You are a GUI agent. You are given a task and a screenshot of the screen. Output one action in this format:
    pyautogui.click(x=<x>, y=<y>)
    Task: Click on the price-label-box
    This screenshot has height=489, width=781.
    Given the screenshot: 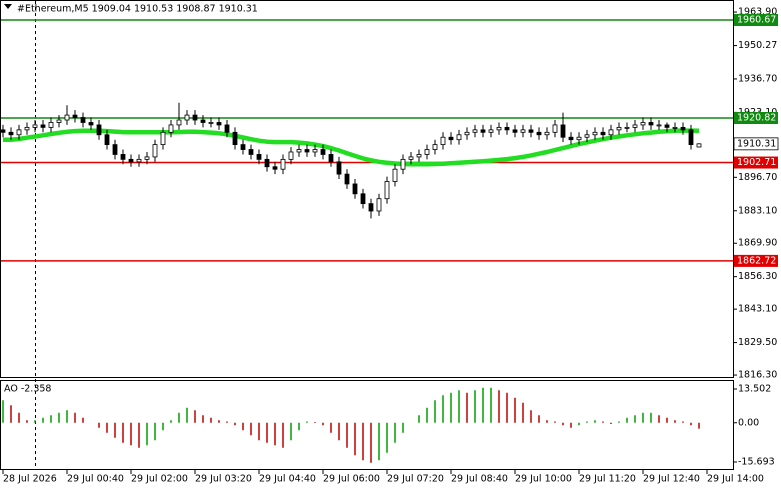 What is the action you would take?
    pyautogui.click(x=756, y=144)
    